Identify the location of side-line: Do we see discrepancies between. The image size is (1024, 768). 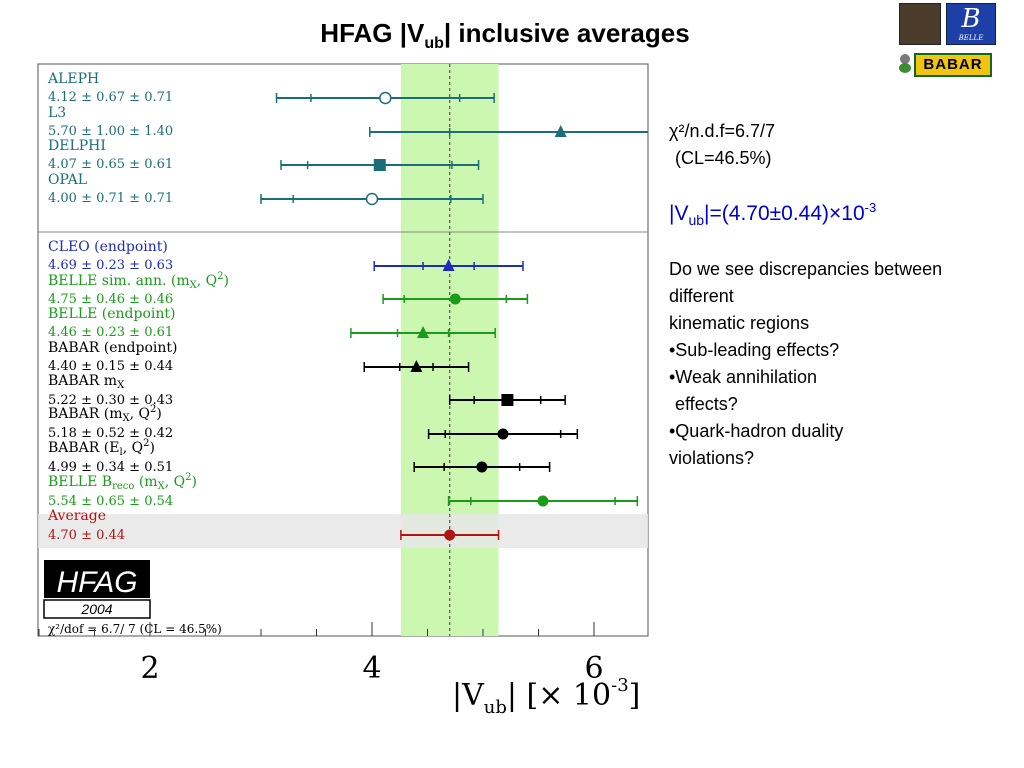
(806, 269).